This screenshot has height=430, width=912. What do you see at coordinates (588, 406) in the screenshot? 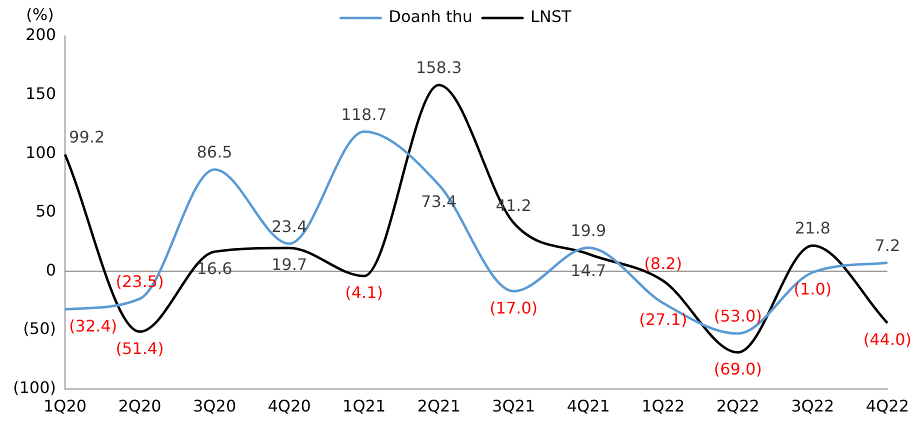
I see `x-tick-label: 4Q21` at bounding box center [588, 406].